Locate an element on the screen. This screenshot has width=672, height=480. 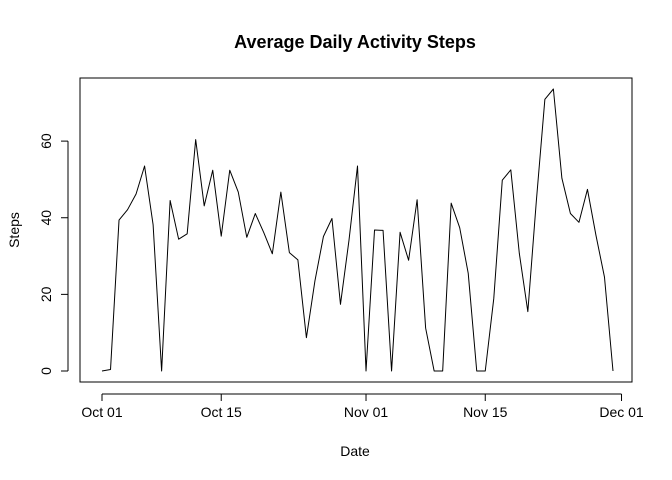
y-axis-label: Steps is located at coordinates (14, 230).